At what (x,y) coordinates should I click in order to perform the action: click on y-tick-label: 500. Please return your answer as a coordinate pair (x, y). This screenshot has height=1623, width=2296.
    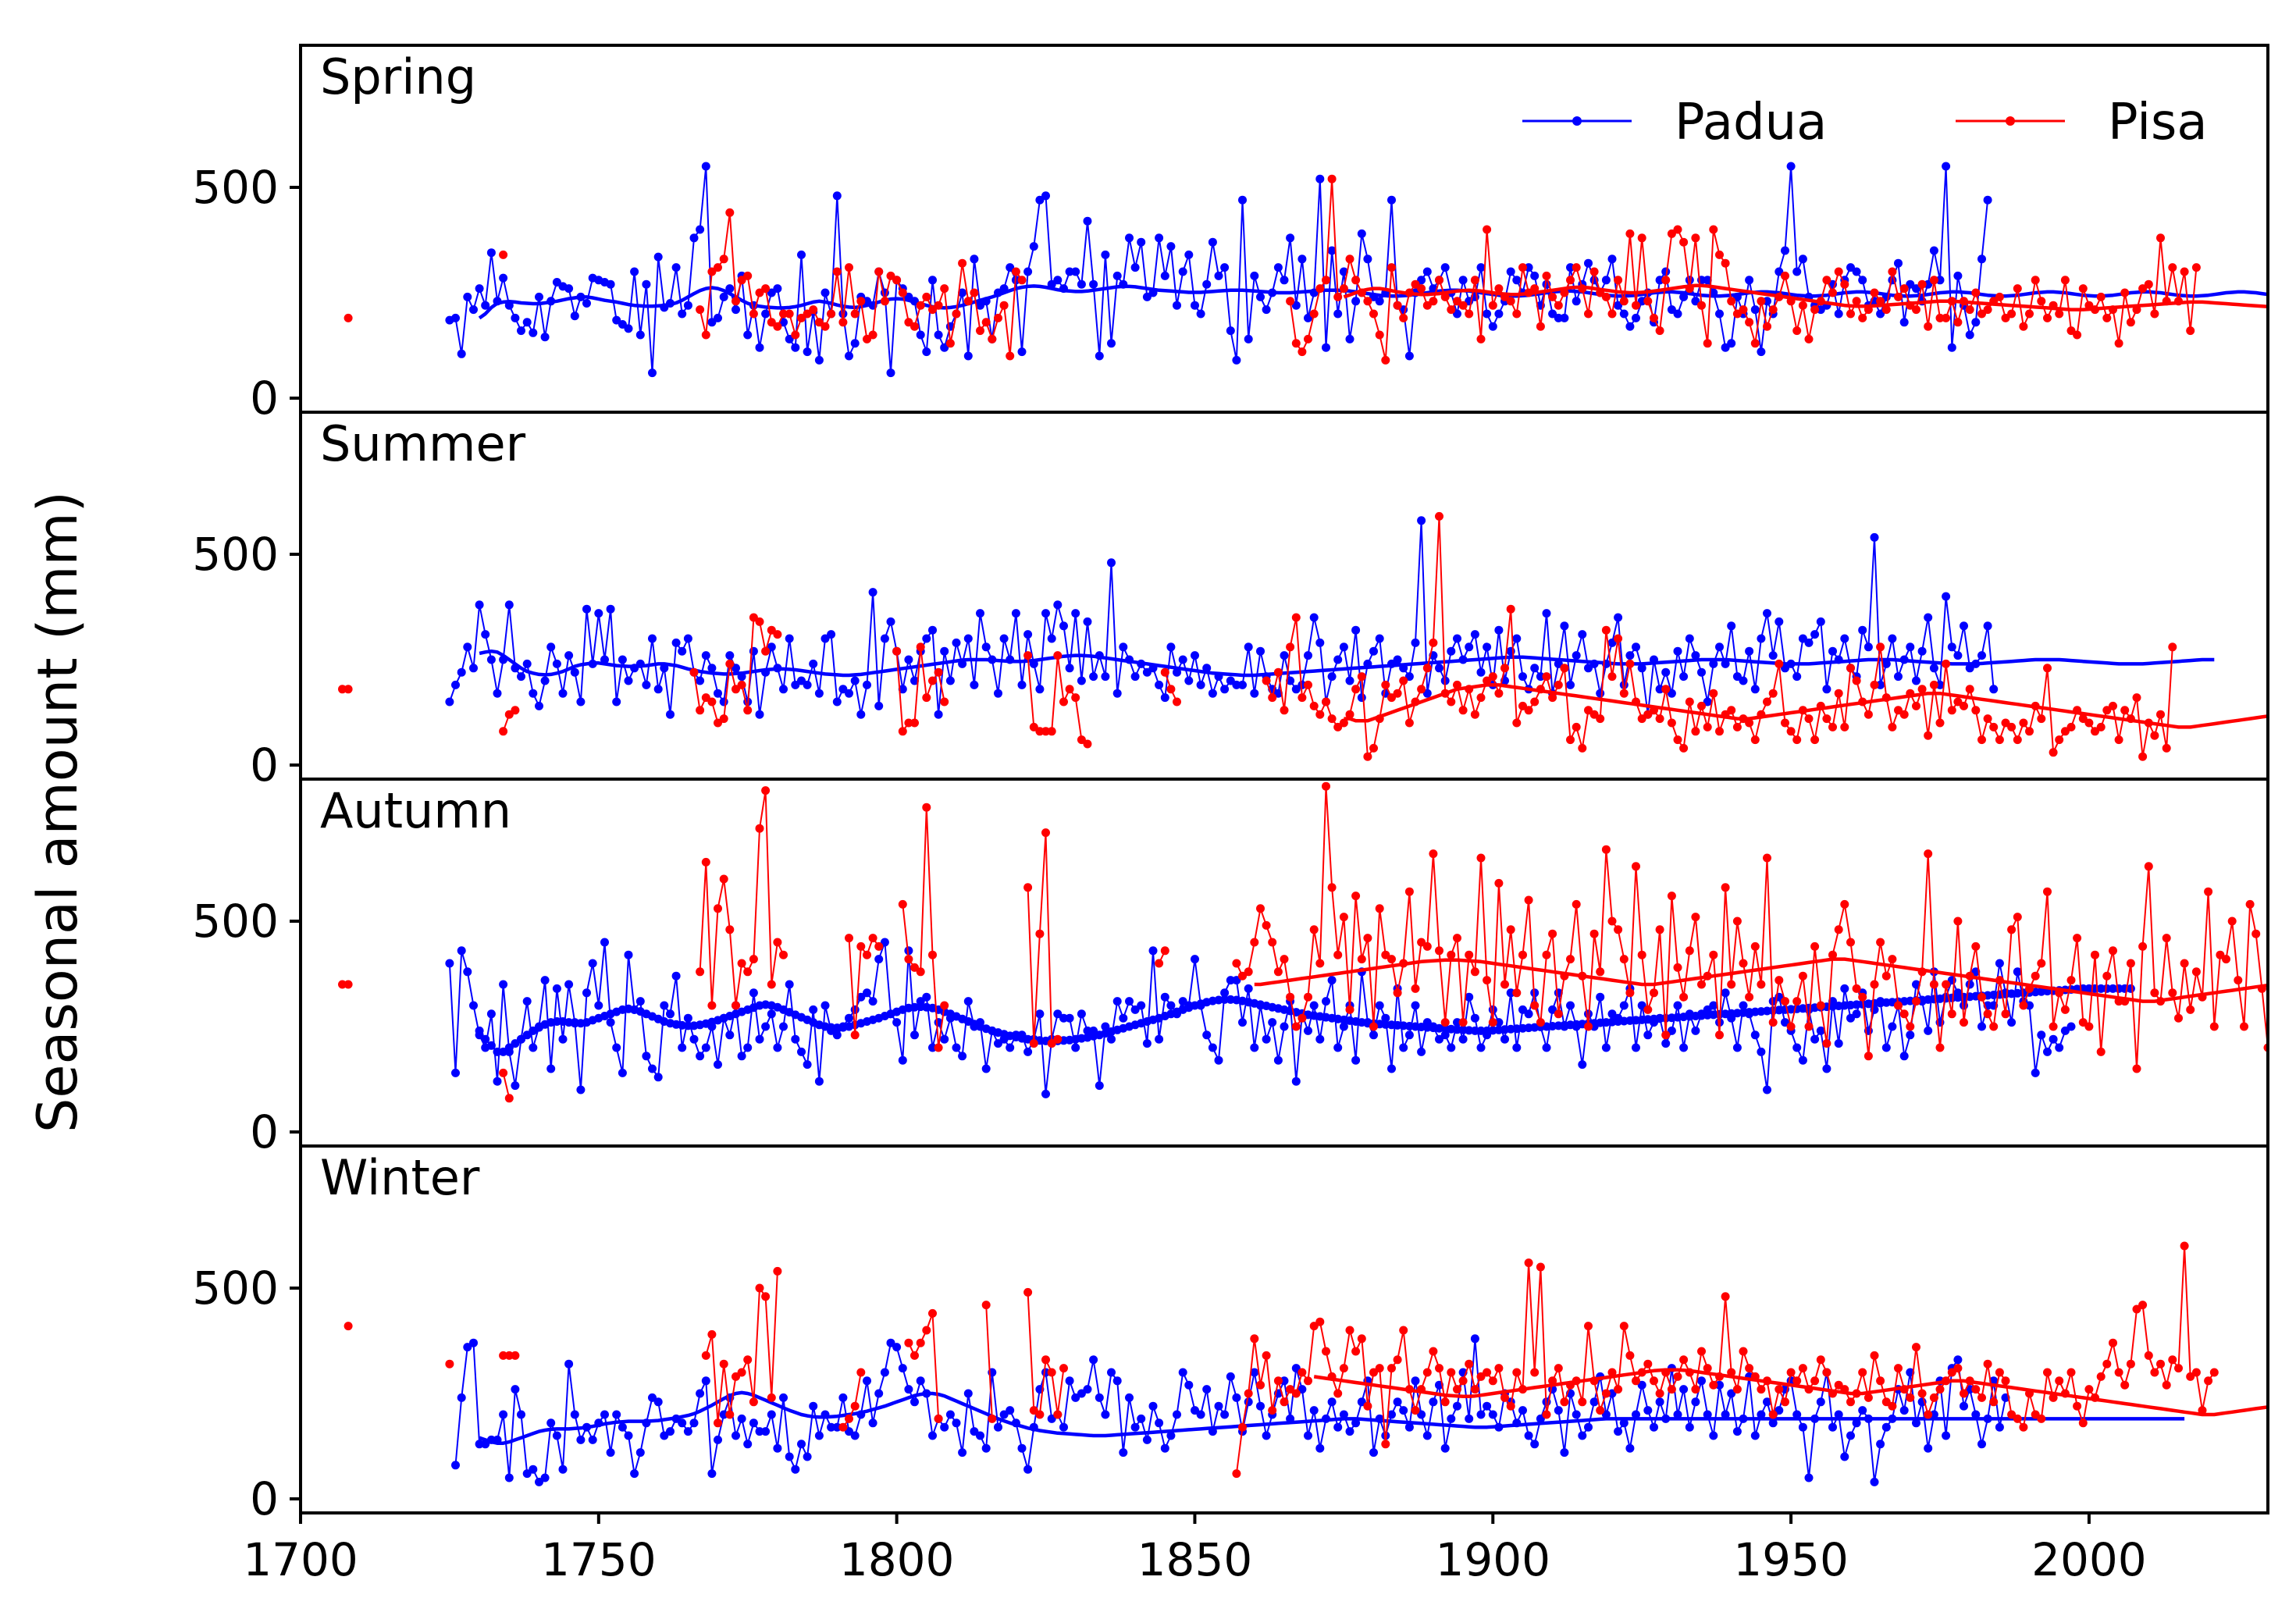
    Looking at the image, I should click on (236, 1288).